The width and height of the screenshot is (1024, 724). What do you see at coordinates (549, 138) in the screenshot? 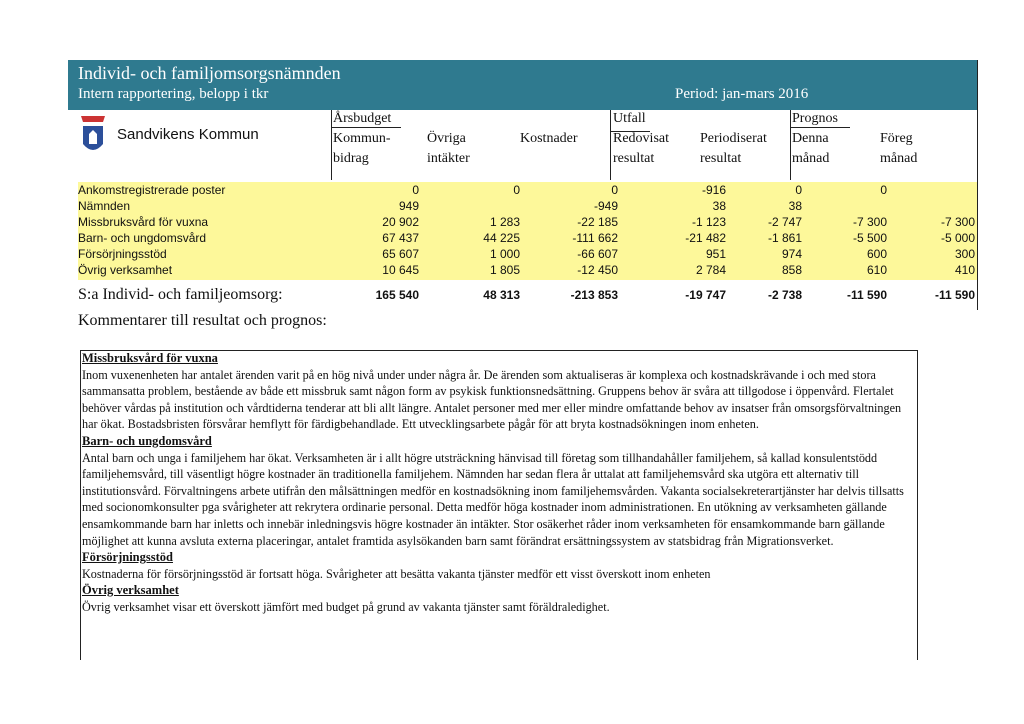
I see `column-header: Kostnader` at bounding box center [549, 138].